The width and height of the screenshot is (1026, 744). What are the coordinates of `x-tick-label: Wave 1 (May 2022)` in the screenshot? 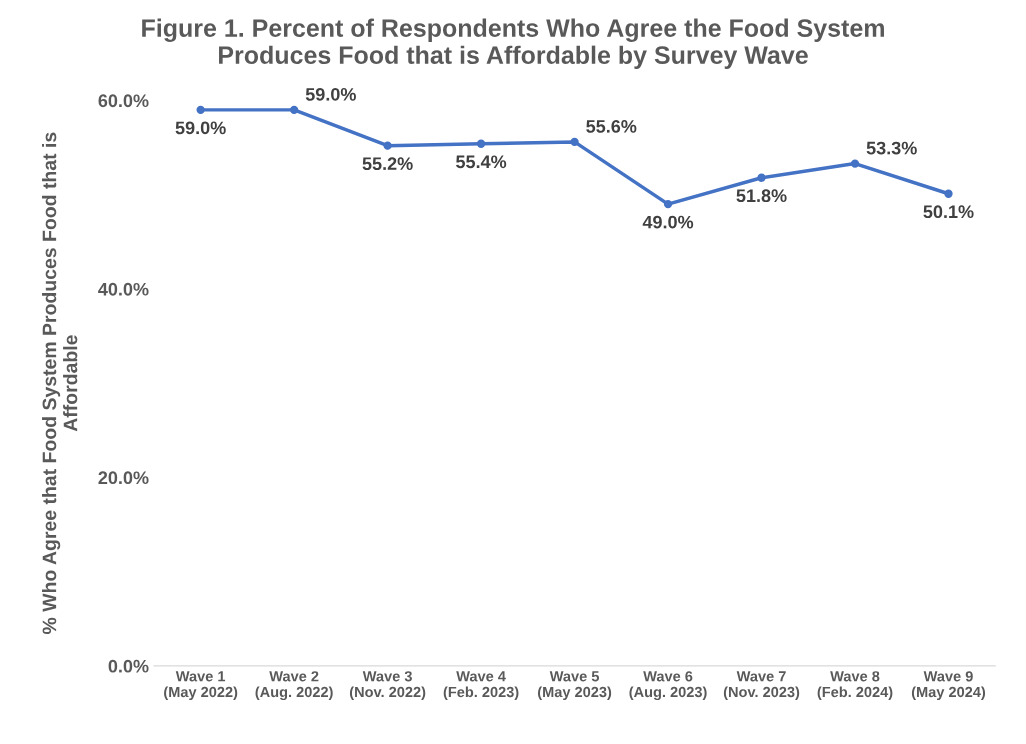 It's located at (201, 686).